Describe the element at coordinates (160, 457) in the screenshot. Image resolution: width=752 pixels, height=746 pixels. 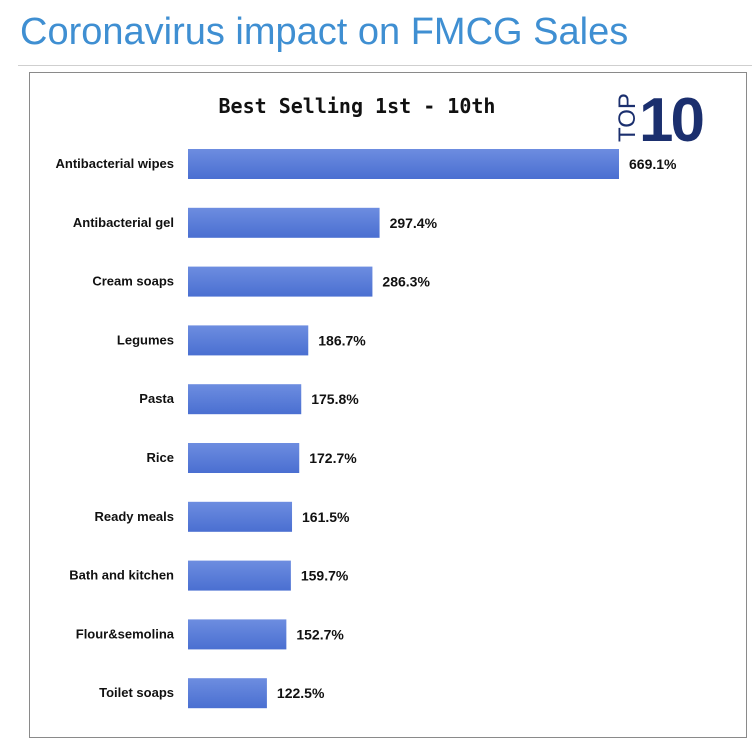
I see `category-label: Rice` at that location.